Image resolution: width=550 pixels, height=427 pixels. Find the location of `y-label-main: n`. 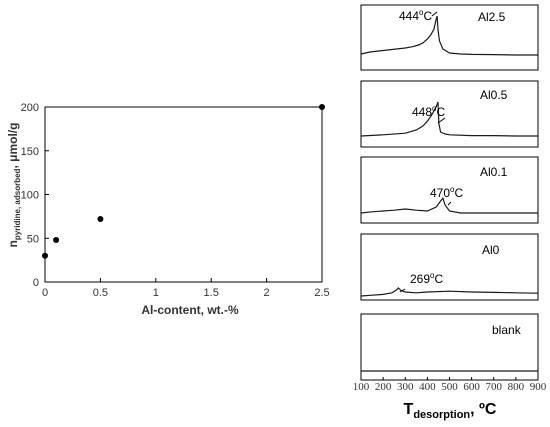

y-label-main: n is located at coordinates (13, 243).